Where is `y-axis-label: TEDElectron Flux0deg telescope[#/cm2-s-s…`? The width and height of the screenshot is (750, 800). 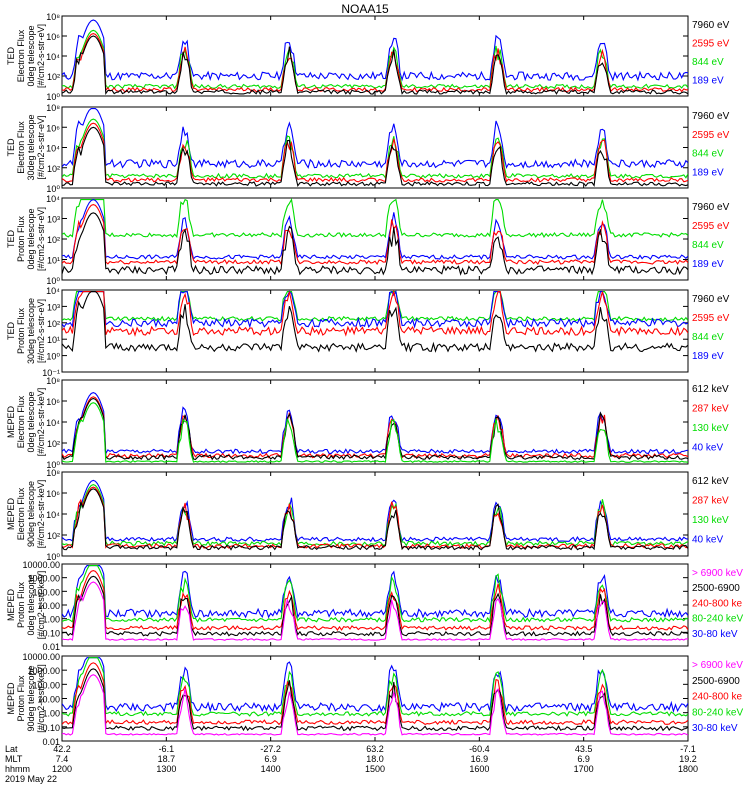
y-axis-label: TEDElectron Flux0deg telescope[#/cm2-s-s… is located at coordinates (26, 56).